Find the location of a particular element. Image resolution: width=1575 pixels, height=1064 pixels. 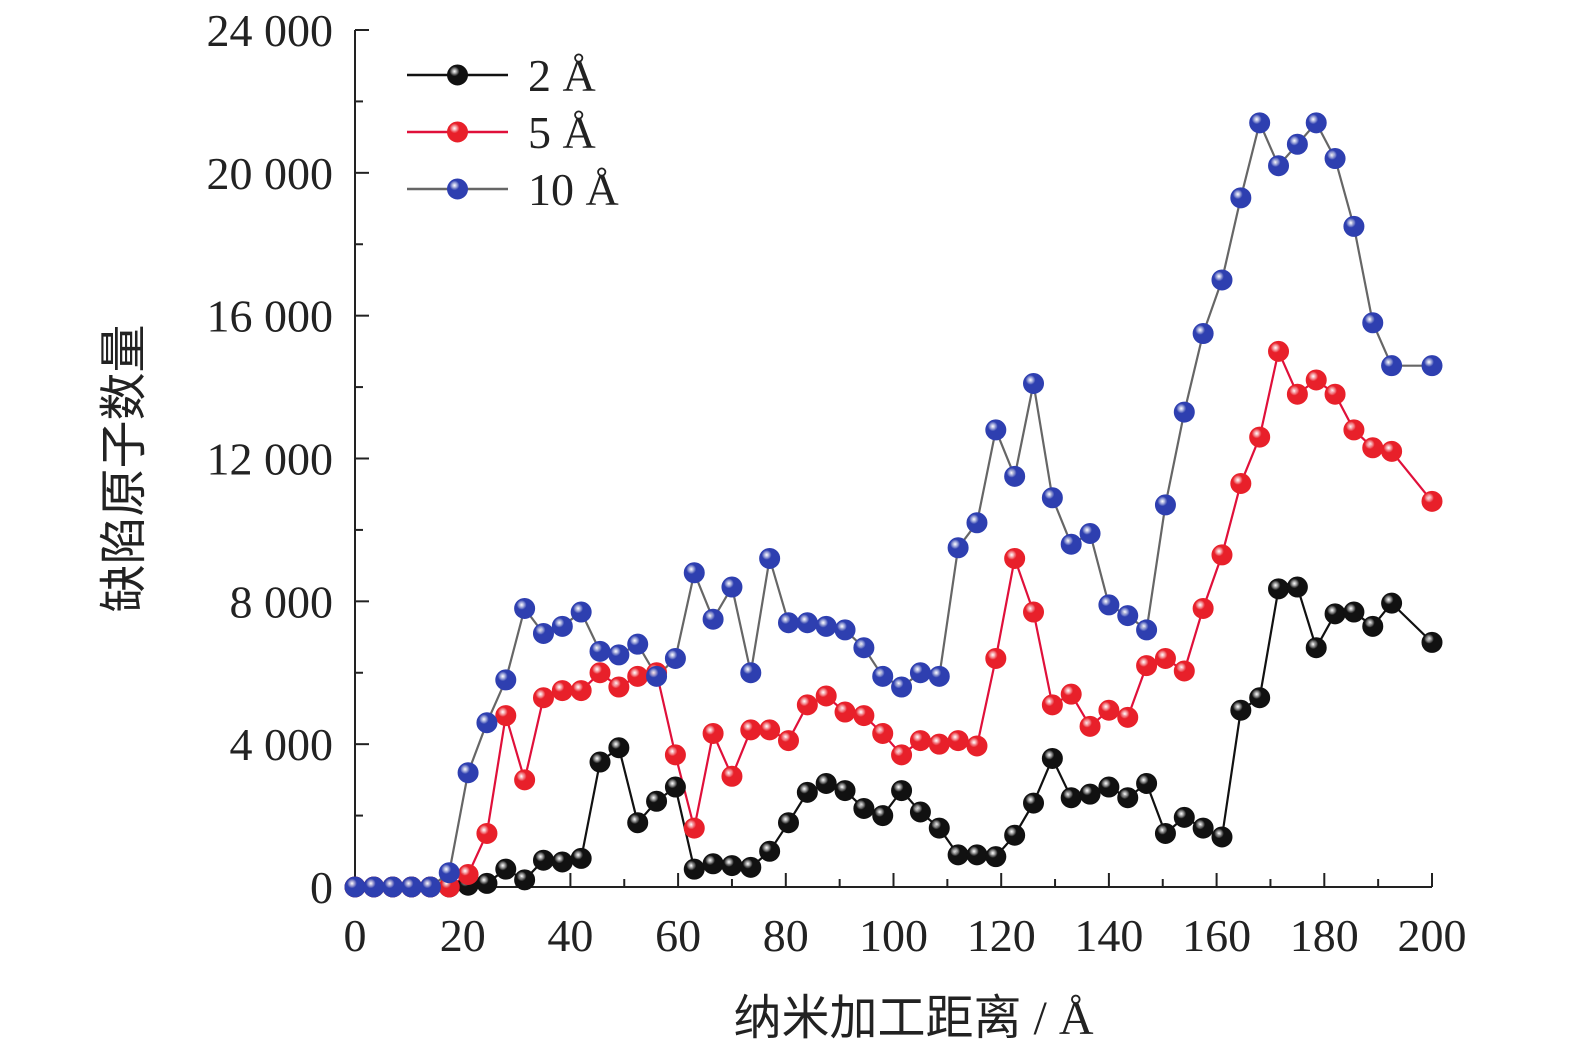

x-tick-label: 160 is located at coordinates (1216, 935).